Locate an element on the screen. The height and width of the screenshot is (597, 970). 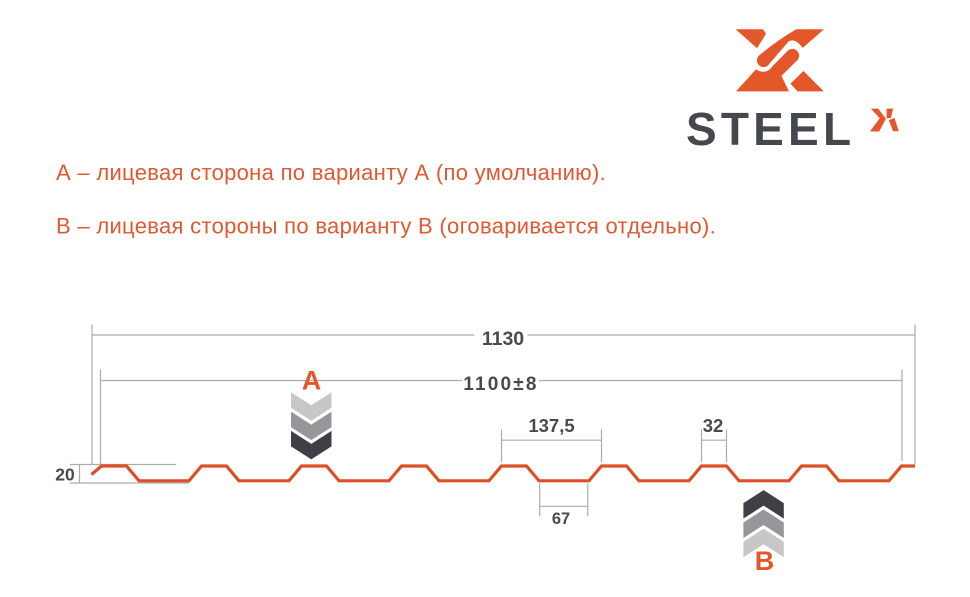
svg-text: 1100±8 is located at coordinates (500, 384).